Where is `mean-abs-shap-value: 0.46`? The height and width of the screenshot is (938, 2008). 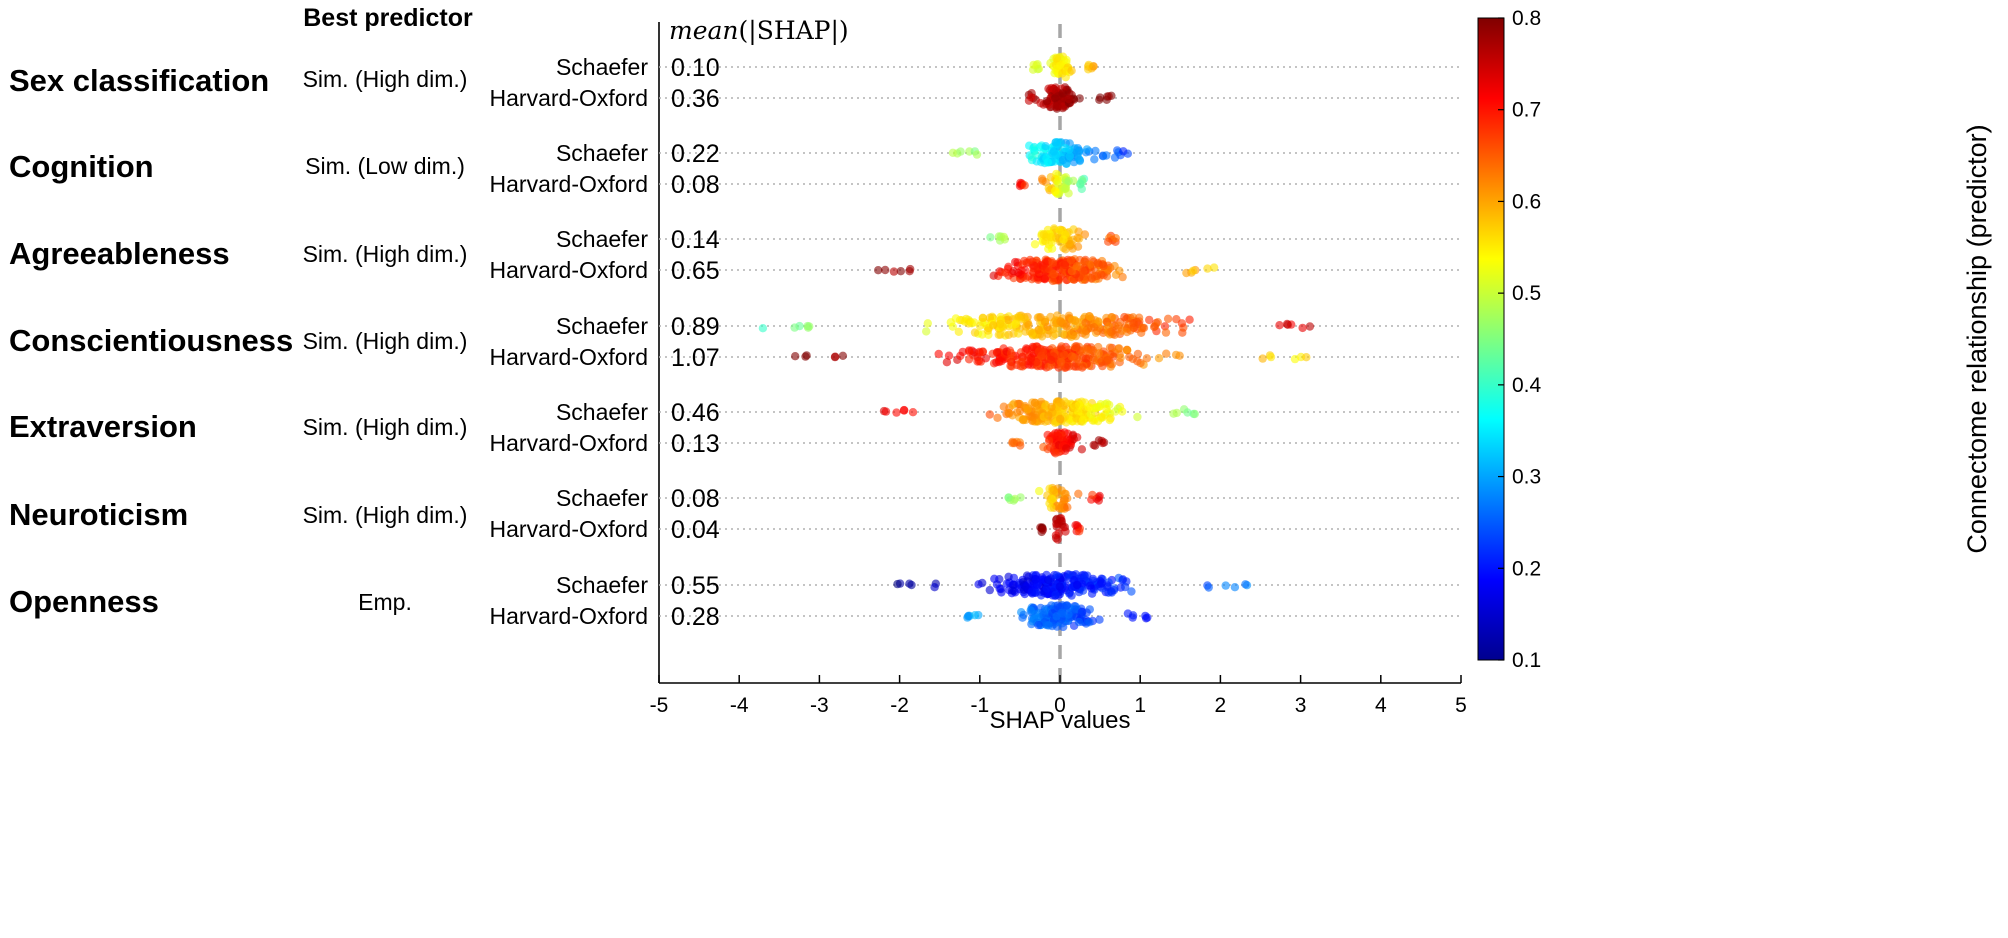
mean-abs-shap-value: 0.46 is located at coordinates (695, 413).